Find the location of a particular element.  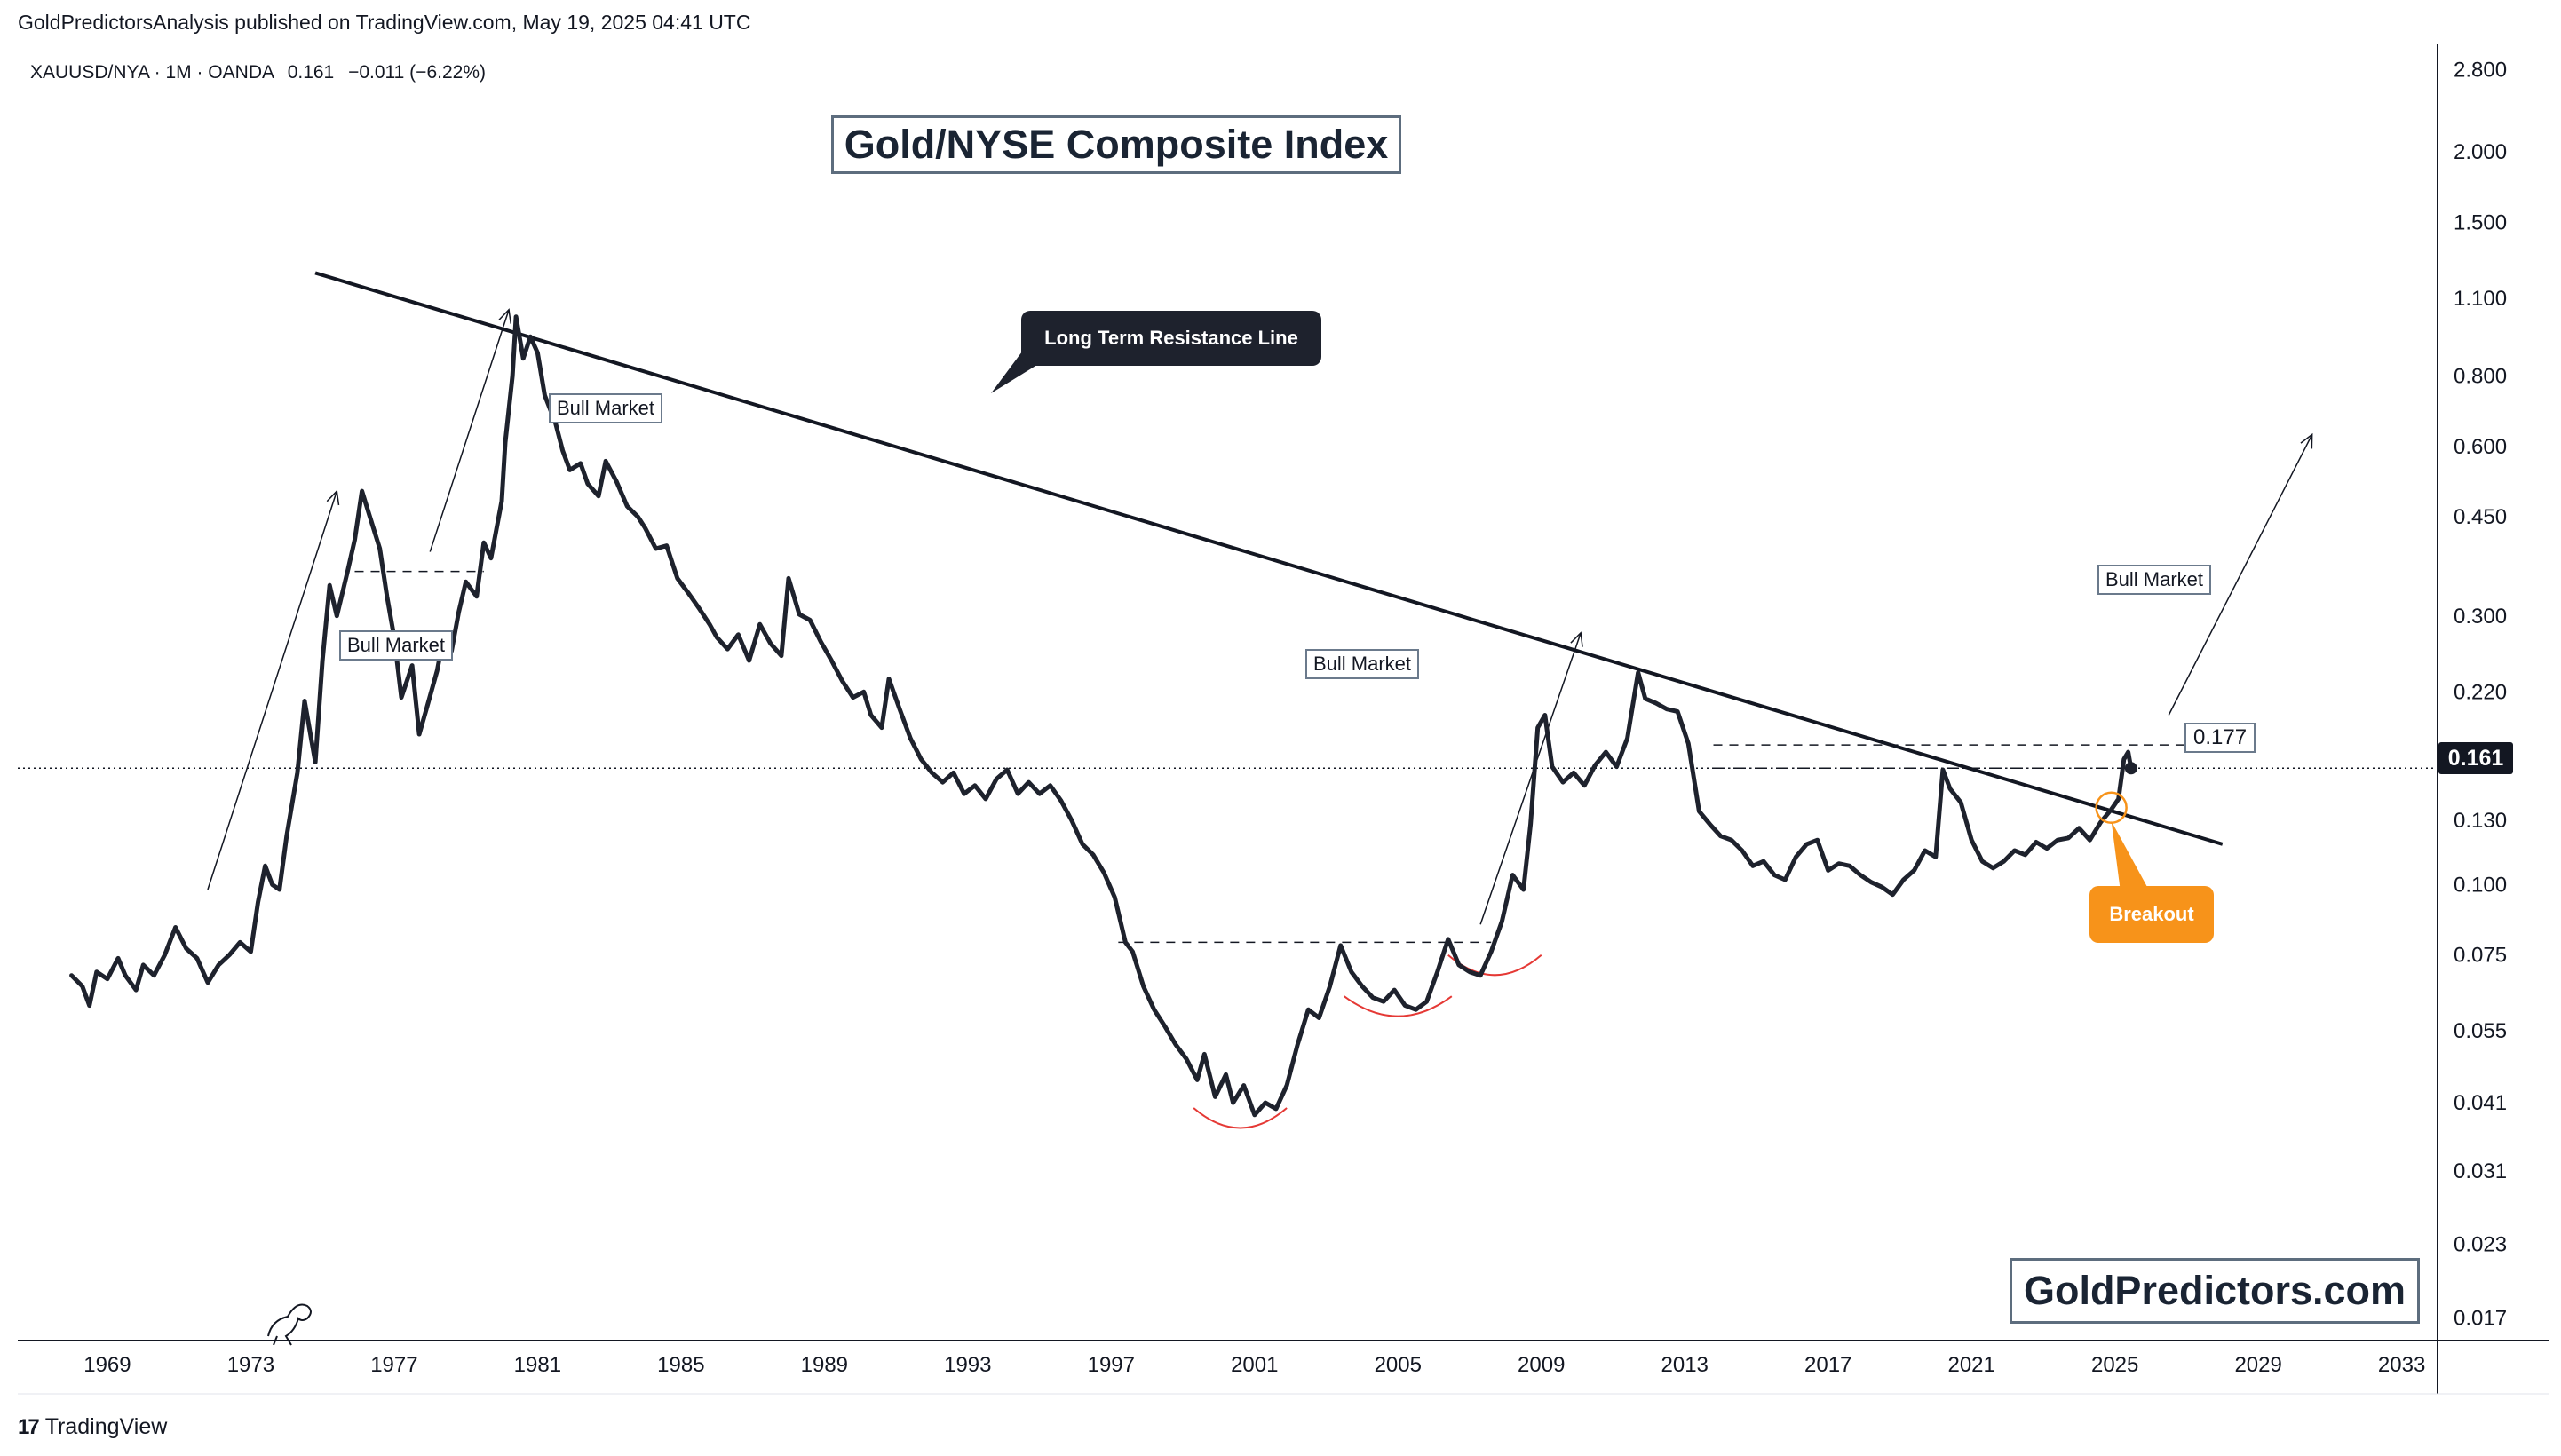

y-tick-label-5: 0.600 is located at coordinates (2480, 447).